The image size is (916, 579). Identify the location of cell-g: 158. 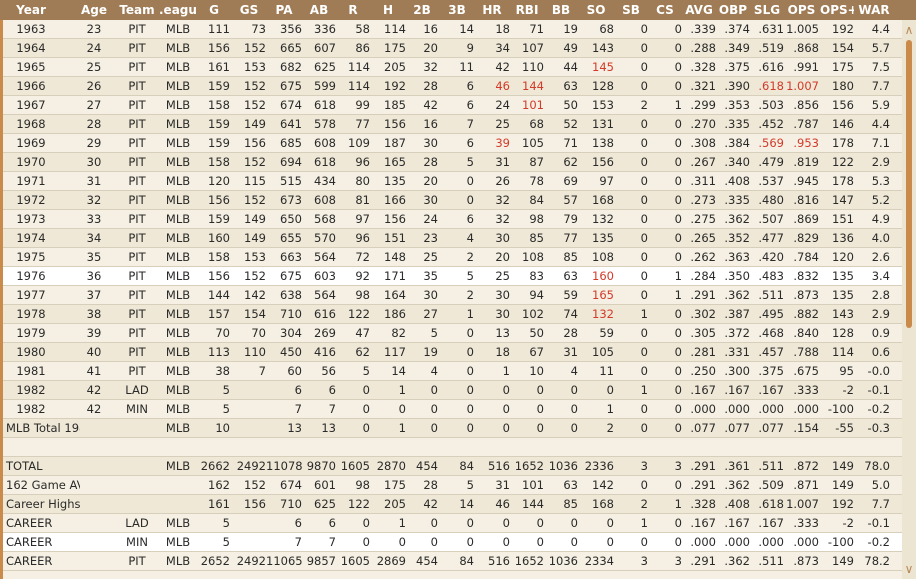
(214, 257).